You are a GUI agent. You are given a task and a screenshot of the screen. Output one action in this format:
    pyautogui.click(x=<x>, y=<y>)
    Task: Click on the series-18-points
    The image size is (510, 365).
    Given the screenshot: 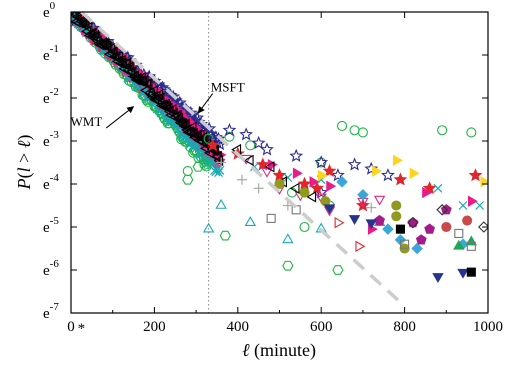 What is the action you would take?
    pyautogui.click(x=350, y=234)
    